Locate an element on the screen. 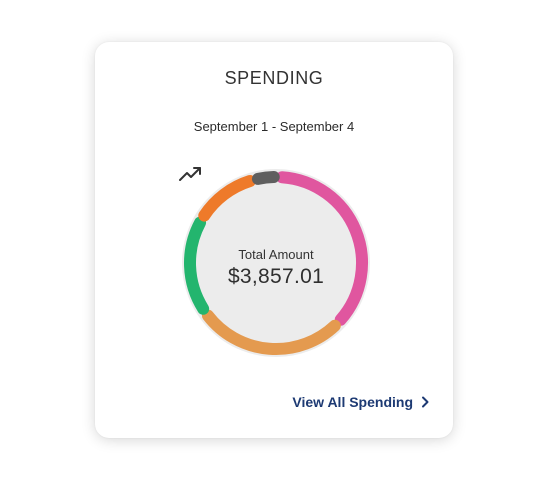  spending-donut-chart: Total Amount $3,857.01 is located at coordinates (276, 263).